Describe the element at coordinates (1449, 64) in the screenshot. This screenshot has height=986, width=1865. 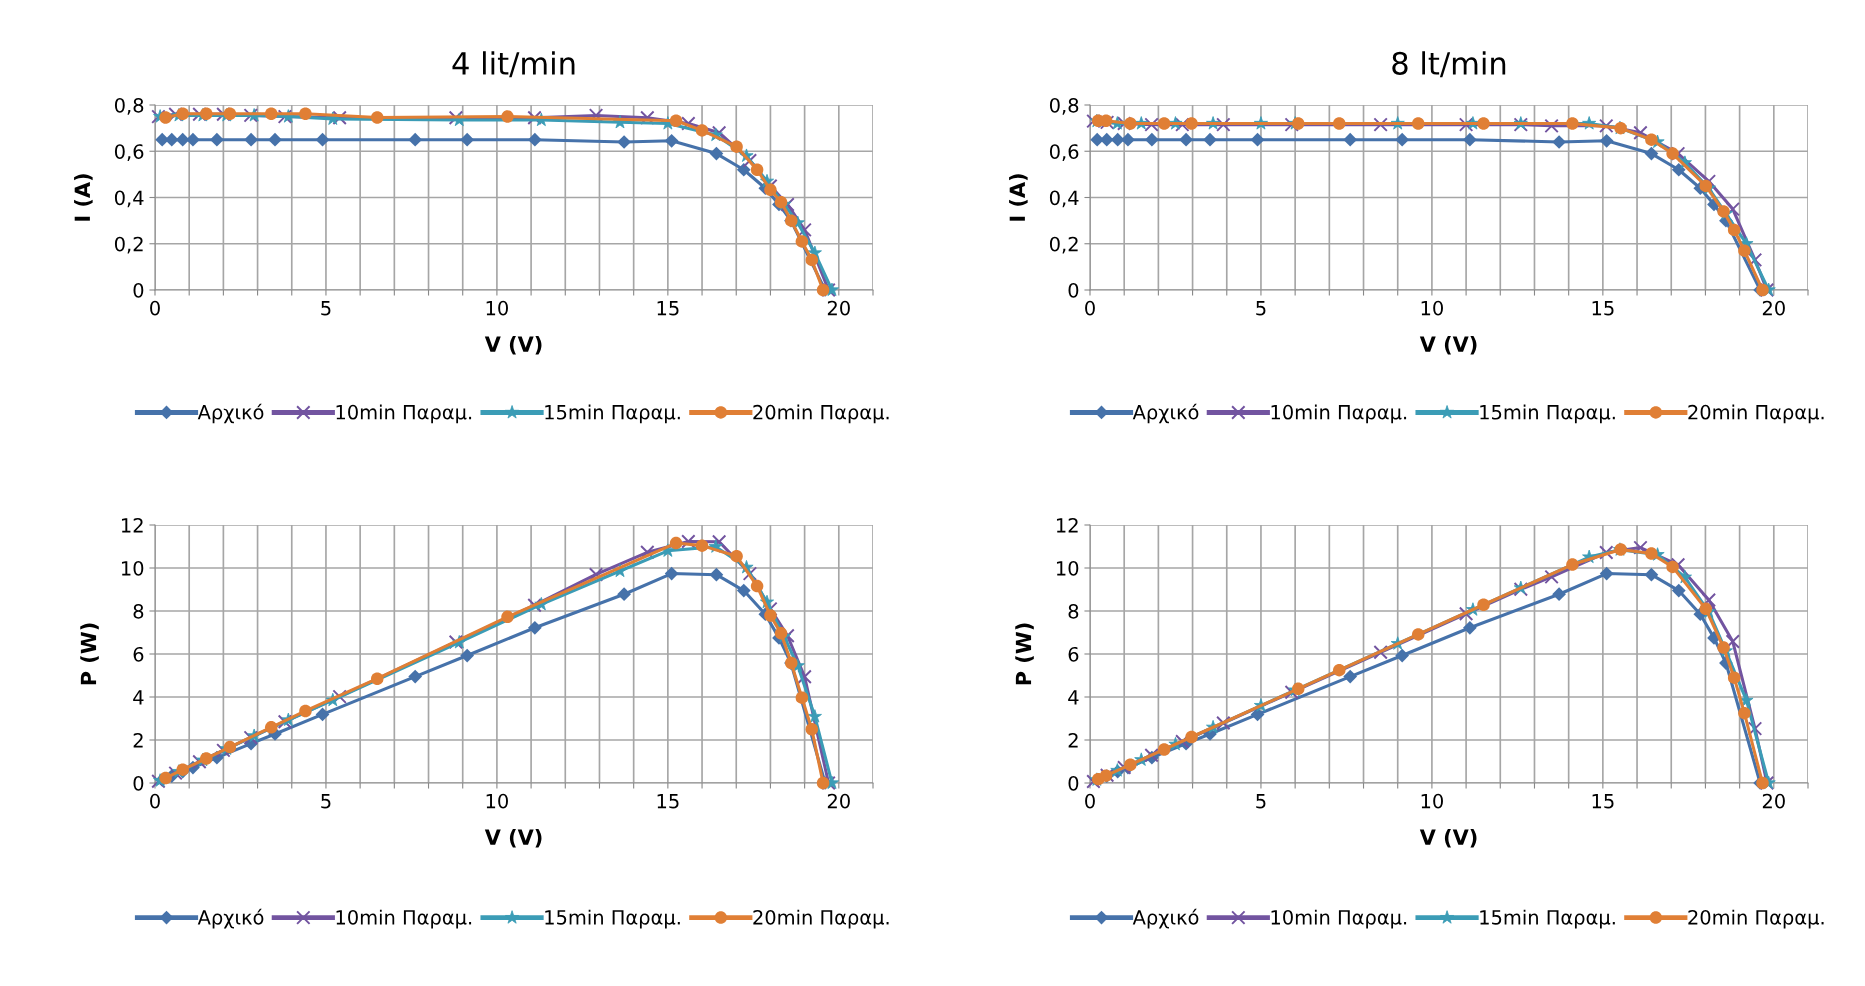
I see `chart-title: 8 lt/min` at that location.